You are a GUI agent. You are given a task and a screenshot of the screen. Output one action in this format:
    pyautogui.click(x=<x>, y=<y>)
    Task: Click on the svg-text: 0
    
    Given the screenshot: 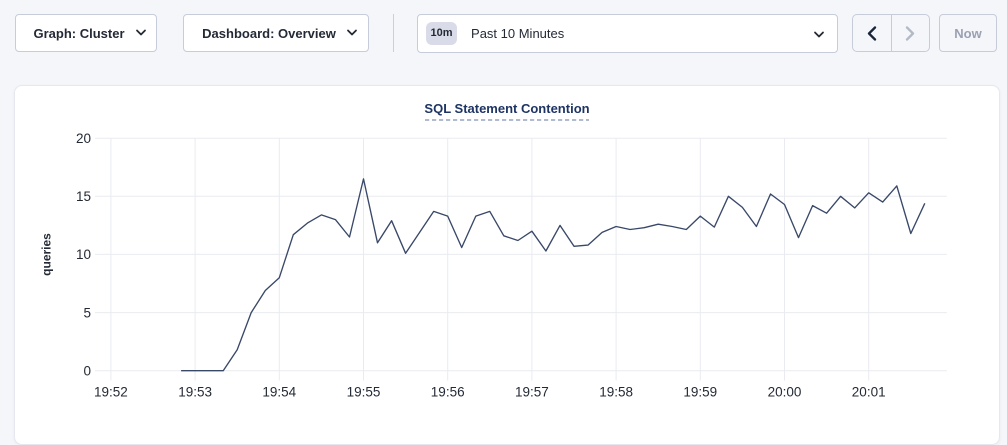 What is the action you would take?
    pyautogui.click(x=87, y=370)
    